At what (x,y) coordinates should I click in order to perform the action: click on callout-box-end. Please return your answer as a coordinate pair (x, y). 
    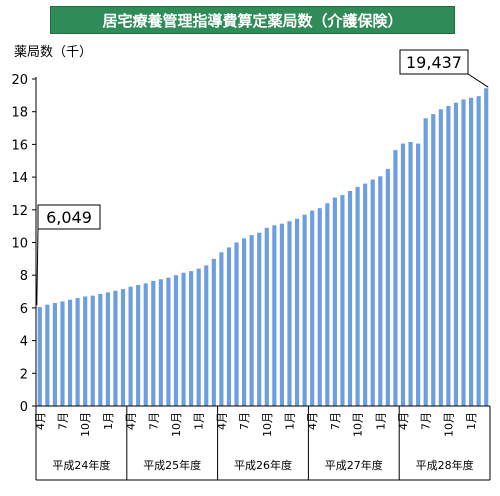
    Looking at the image, I should click on (434, 62).